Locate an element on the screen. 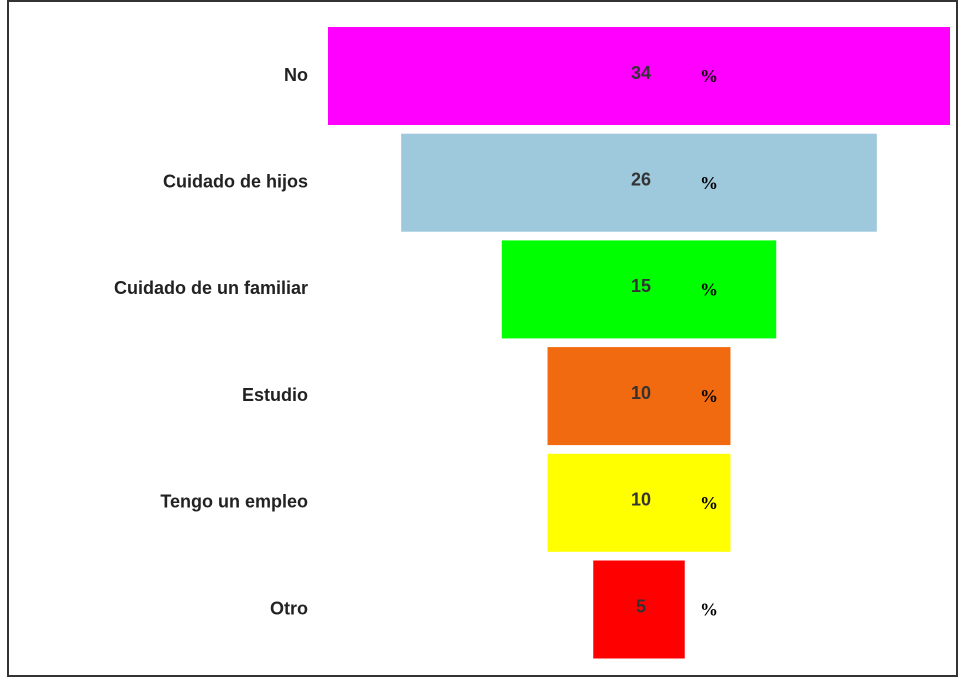  category-label: Otro is located at coordinates (289, 608).